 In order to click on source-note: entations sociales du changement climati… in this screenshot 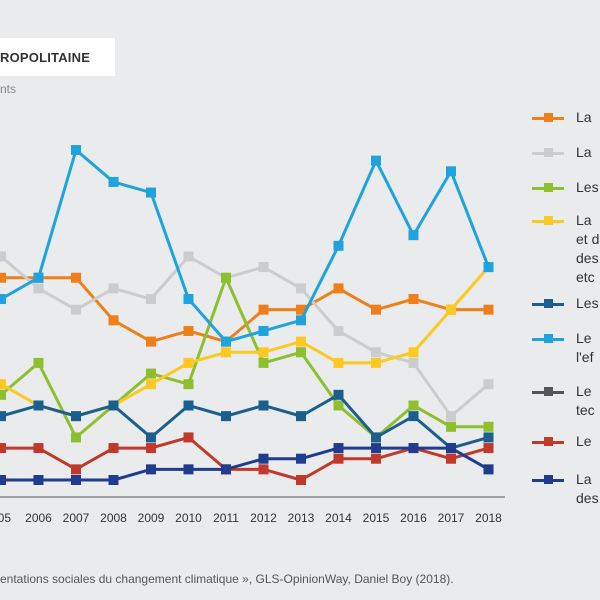, I will do `click(227, 579)`.